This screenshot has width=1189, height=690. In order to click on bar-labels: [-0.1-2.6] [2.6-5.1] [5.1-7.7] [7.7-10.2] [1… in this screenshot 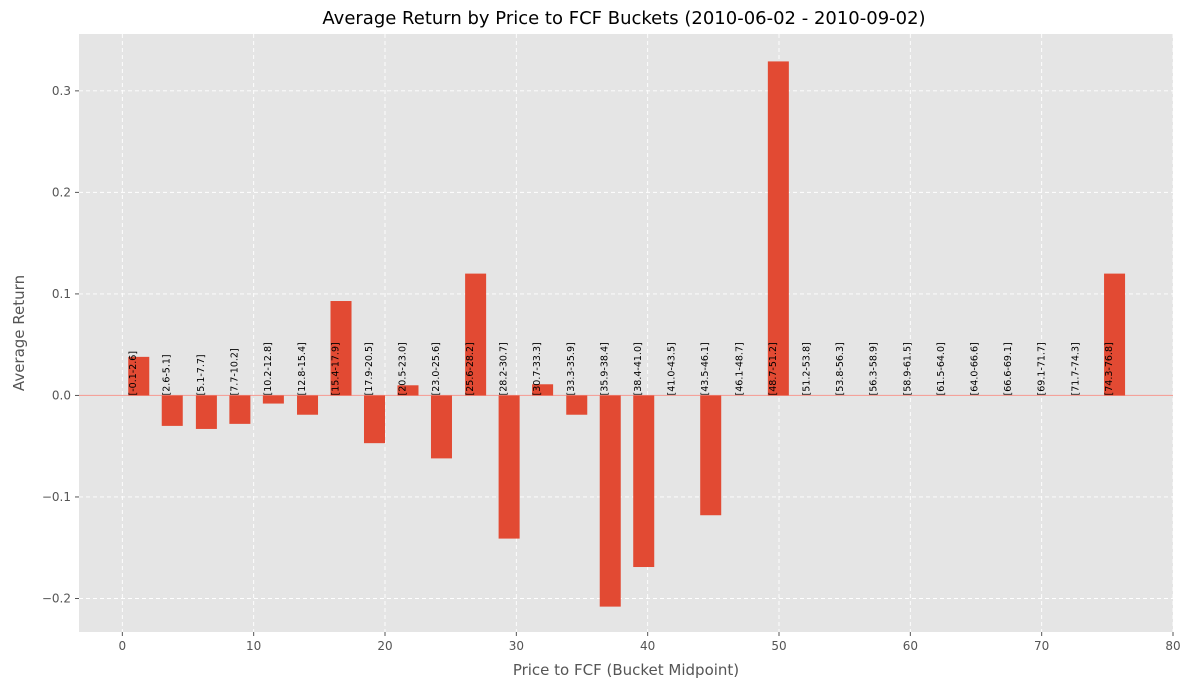, I will do `click(621, 368)`.